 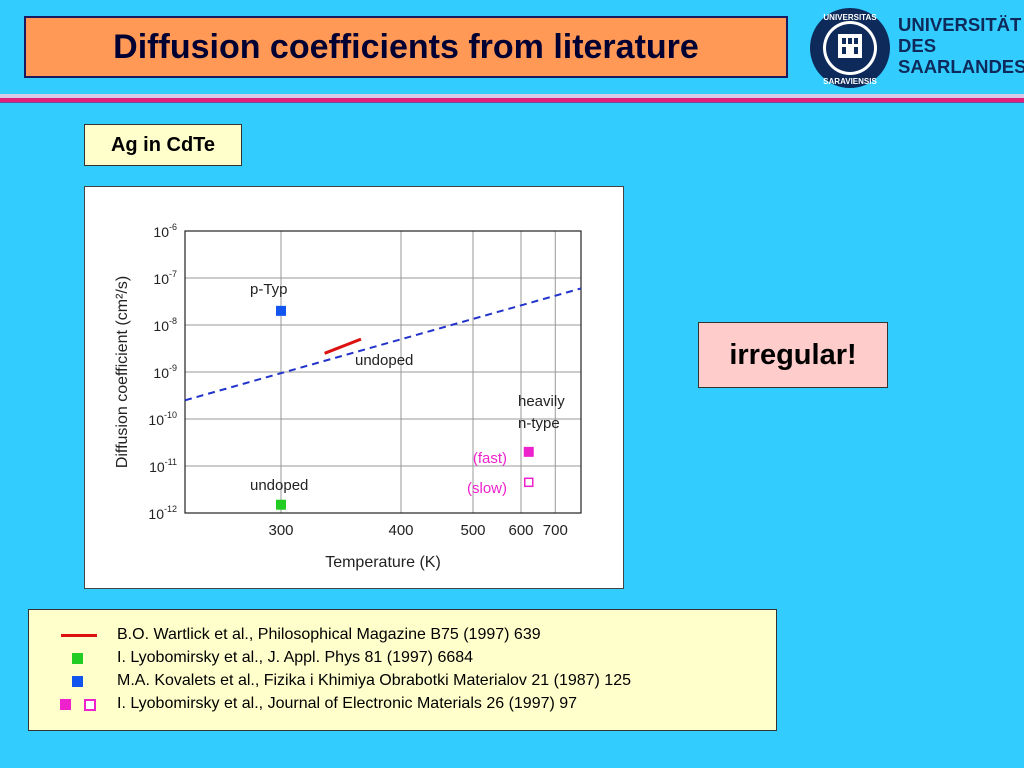 I want to click on green-square-marker, so click(x=77, y=658).